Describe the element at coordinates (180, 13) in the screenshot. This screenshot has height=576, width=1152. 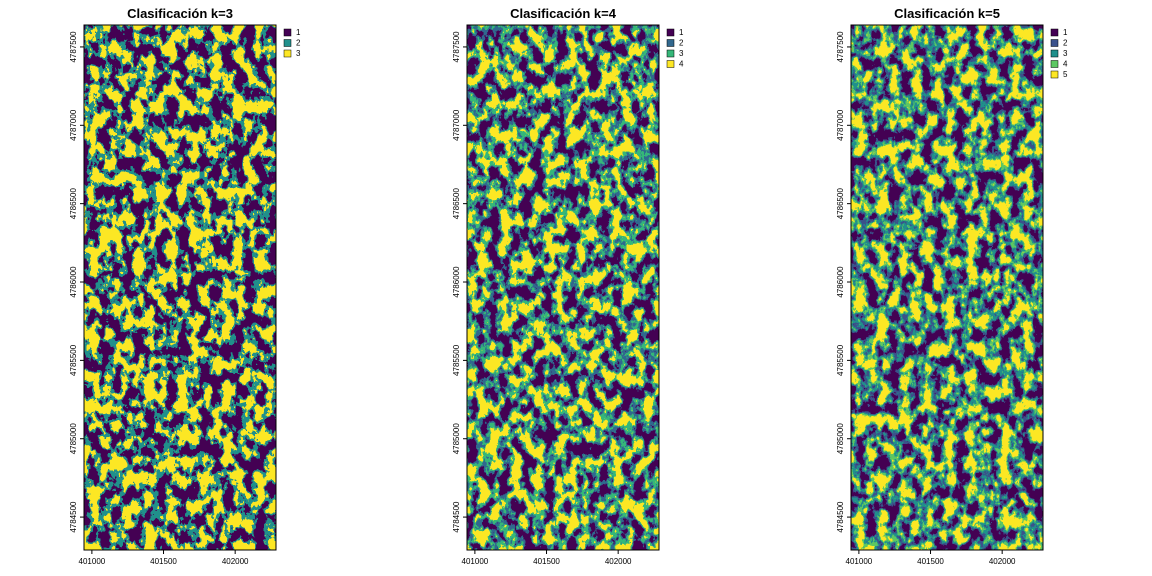
I see `map-title: Clasificación k=3` at that location.